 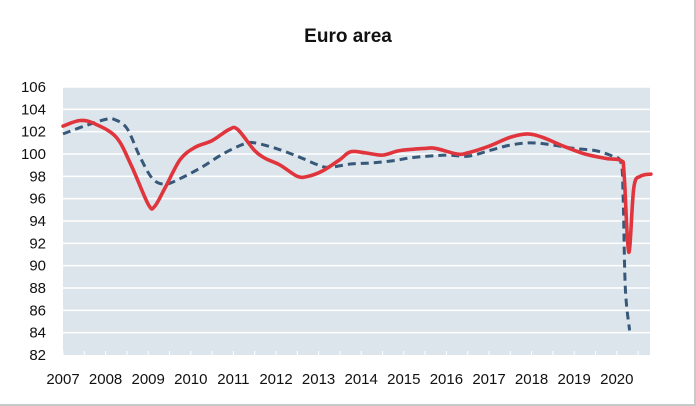 What do you see at coordinates (37, 333) in the screenshot?
I see `y-tick-label: 84` at bounding box center [37, 333].